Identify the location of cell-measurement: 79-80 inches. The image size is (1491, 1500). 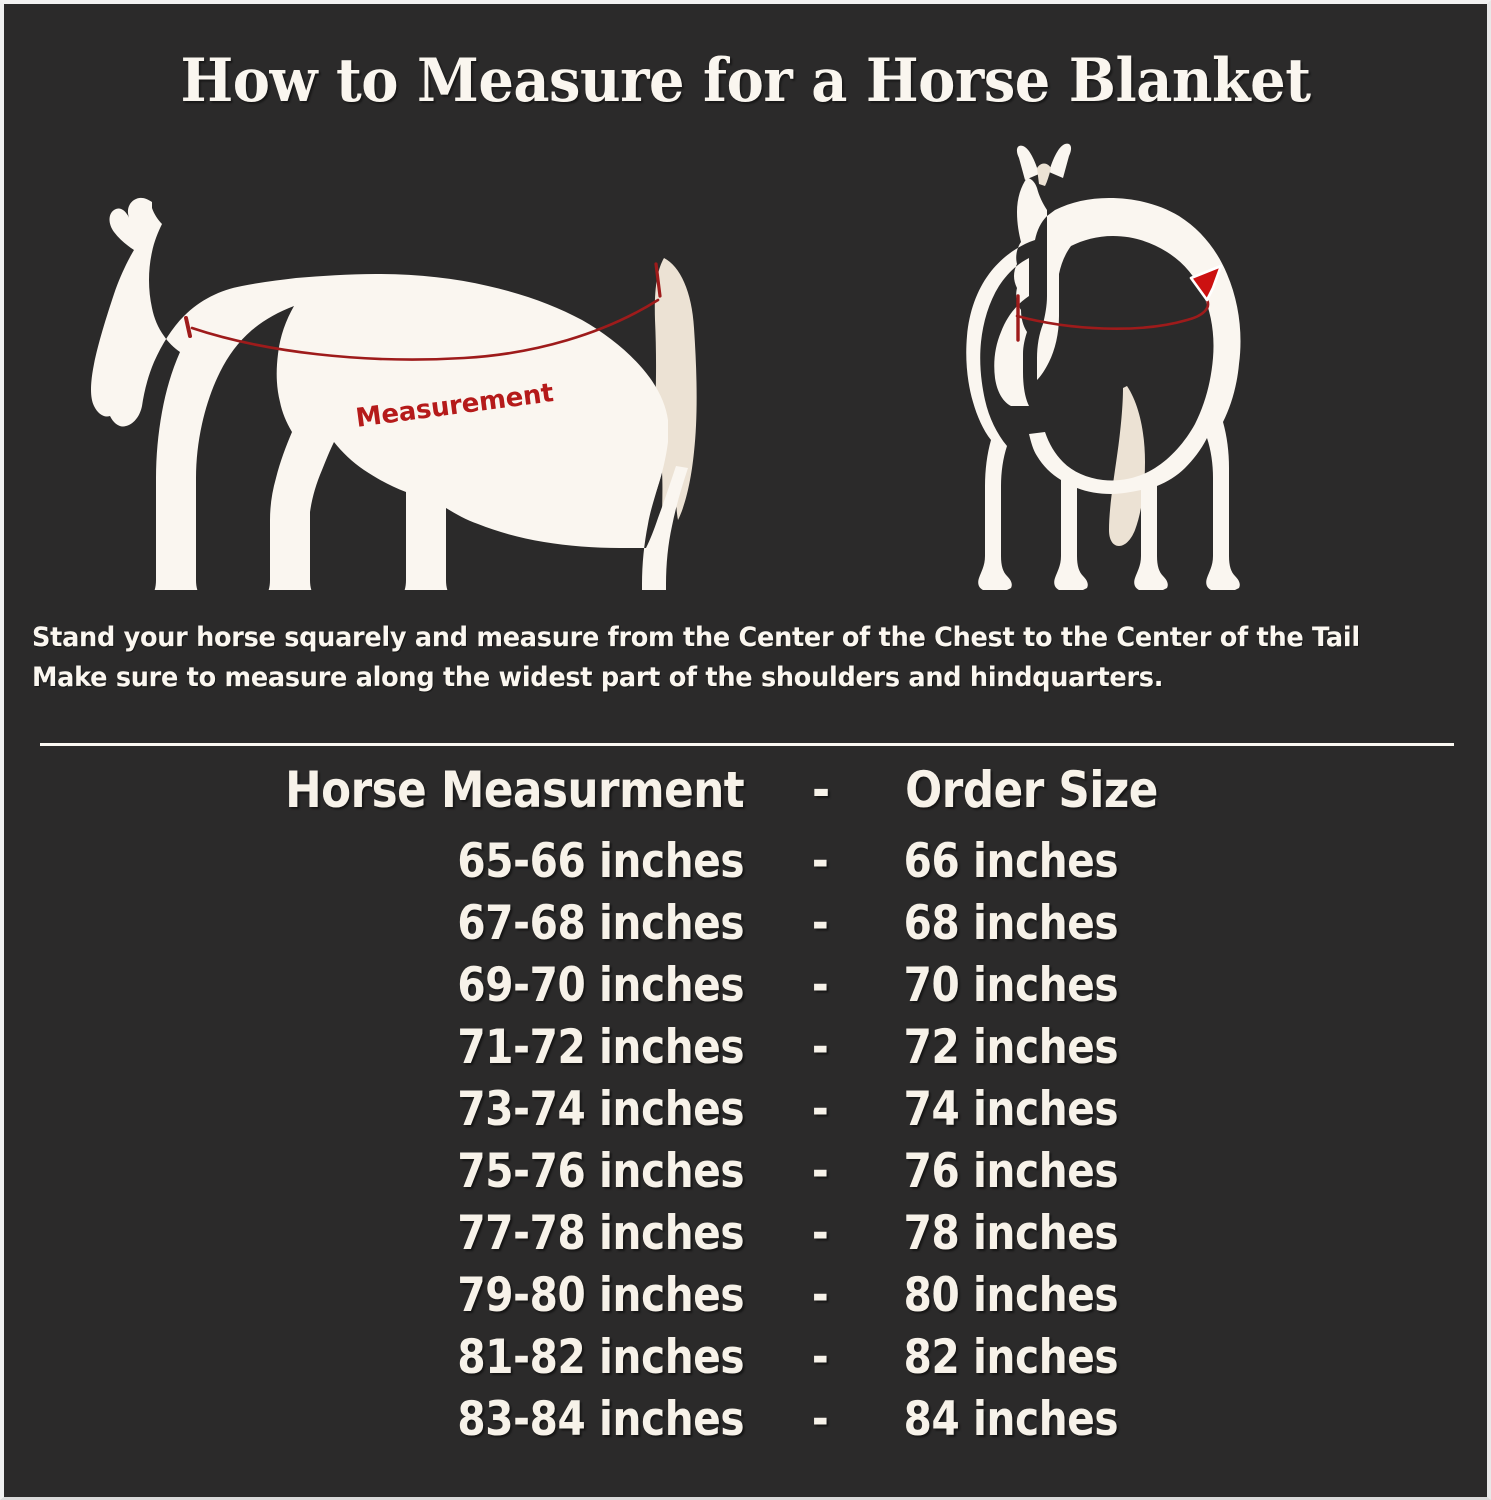
(601, 1295).